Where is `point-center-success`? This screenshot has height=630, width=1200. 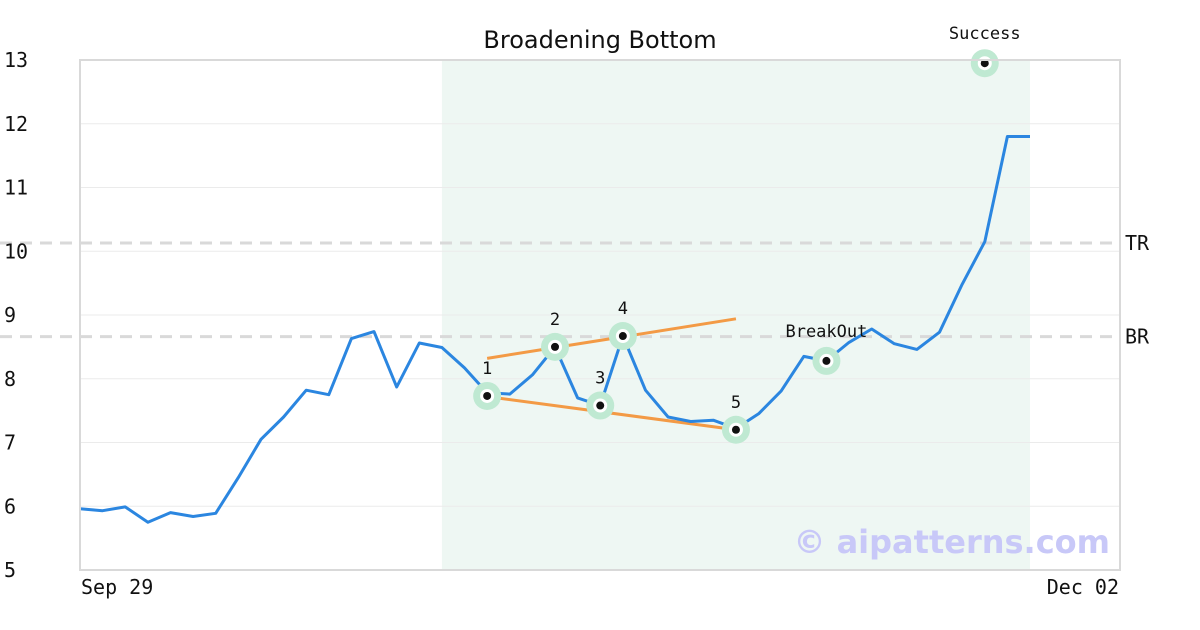
point-center-success is located at coordinates (984, 63).